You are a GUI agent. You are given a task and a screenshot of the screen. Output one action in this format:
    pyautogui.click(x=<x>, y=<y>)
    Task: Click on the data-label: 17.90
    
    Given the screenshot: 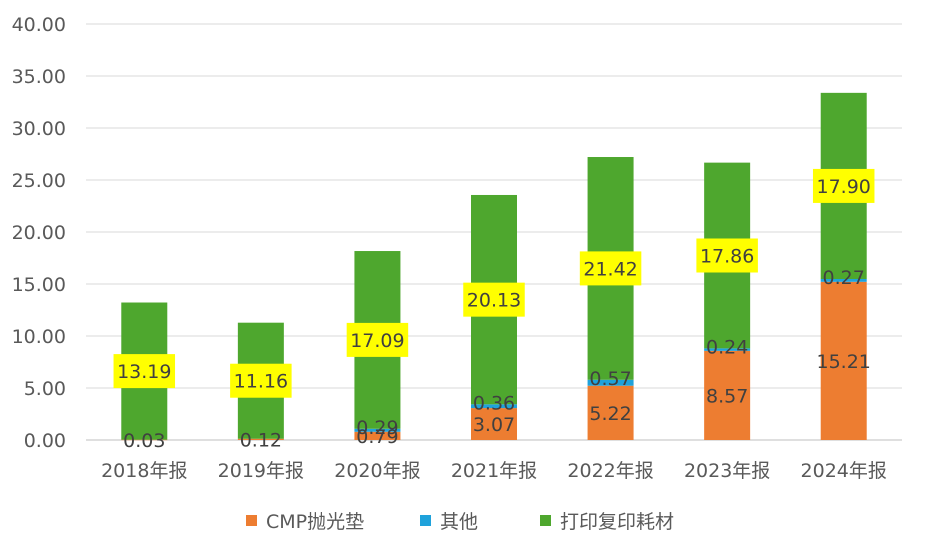 What is the action you would take?
    pyautogui.click(x=844, y=187)
    